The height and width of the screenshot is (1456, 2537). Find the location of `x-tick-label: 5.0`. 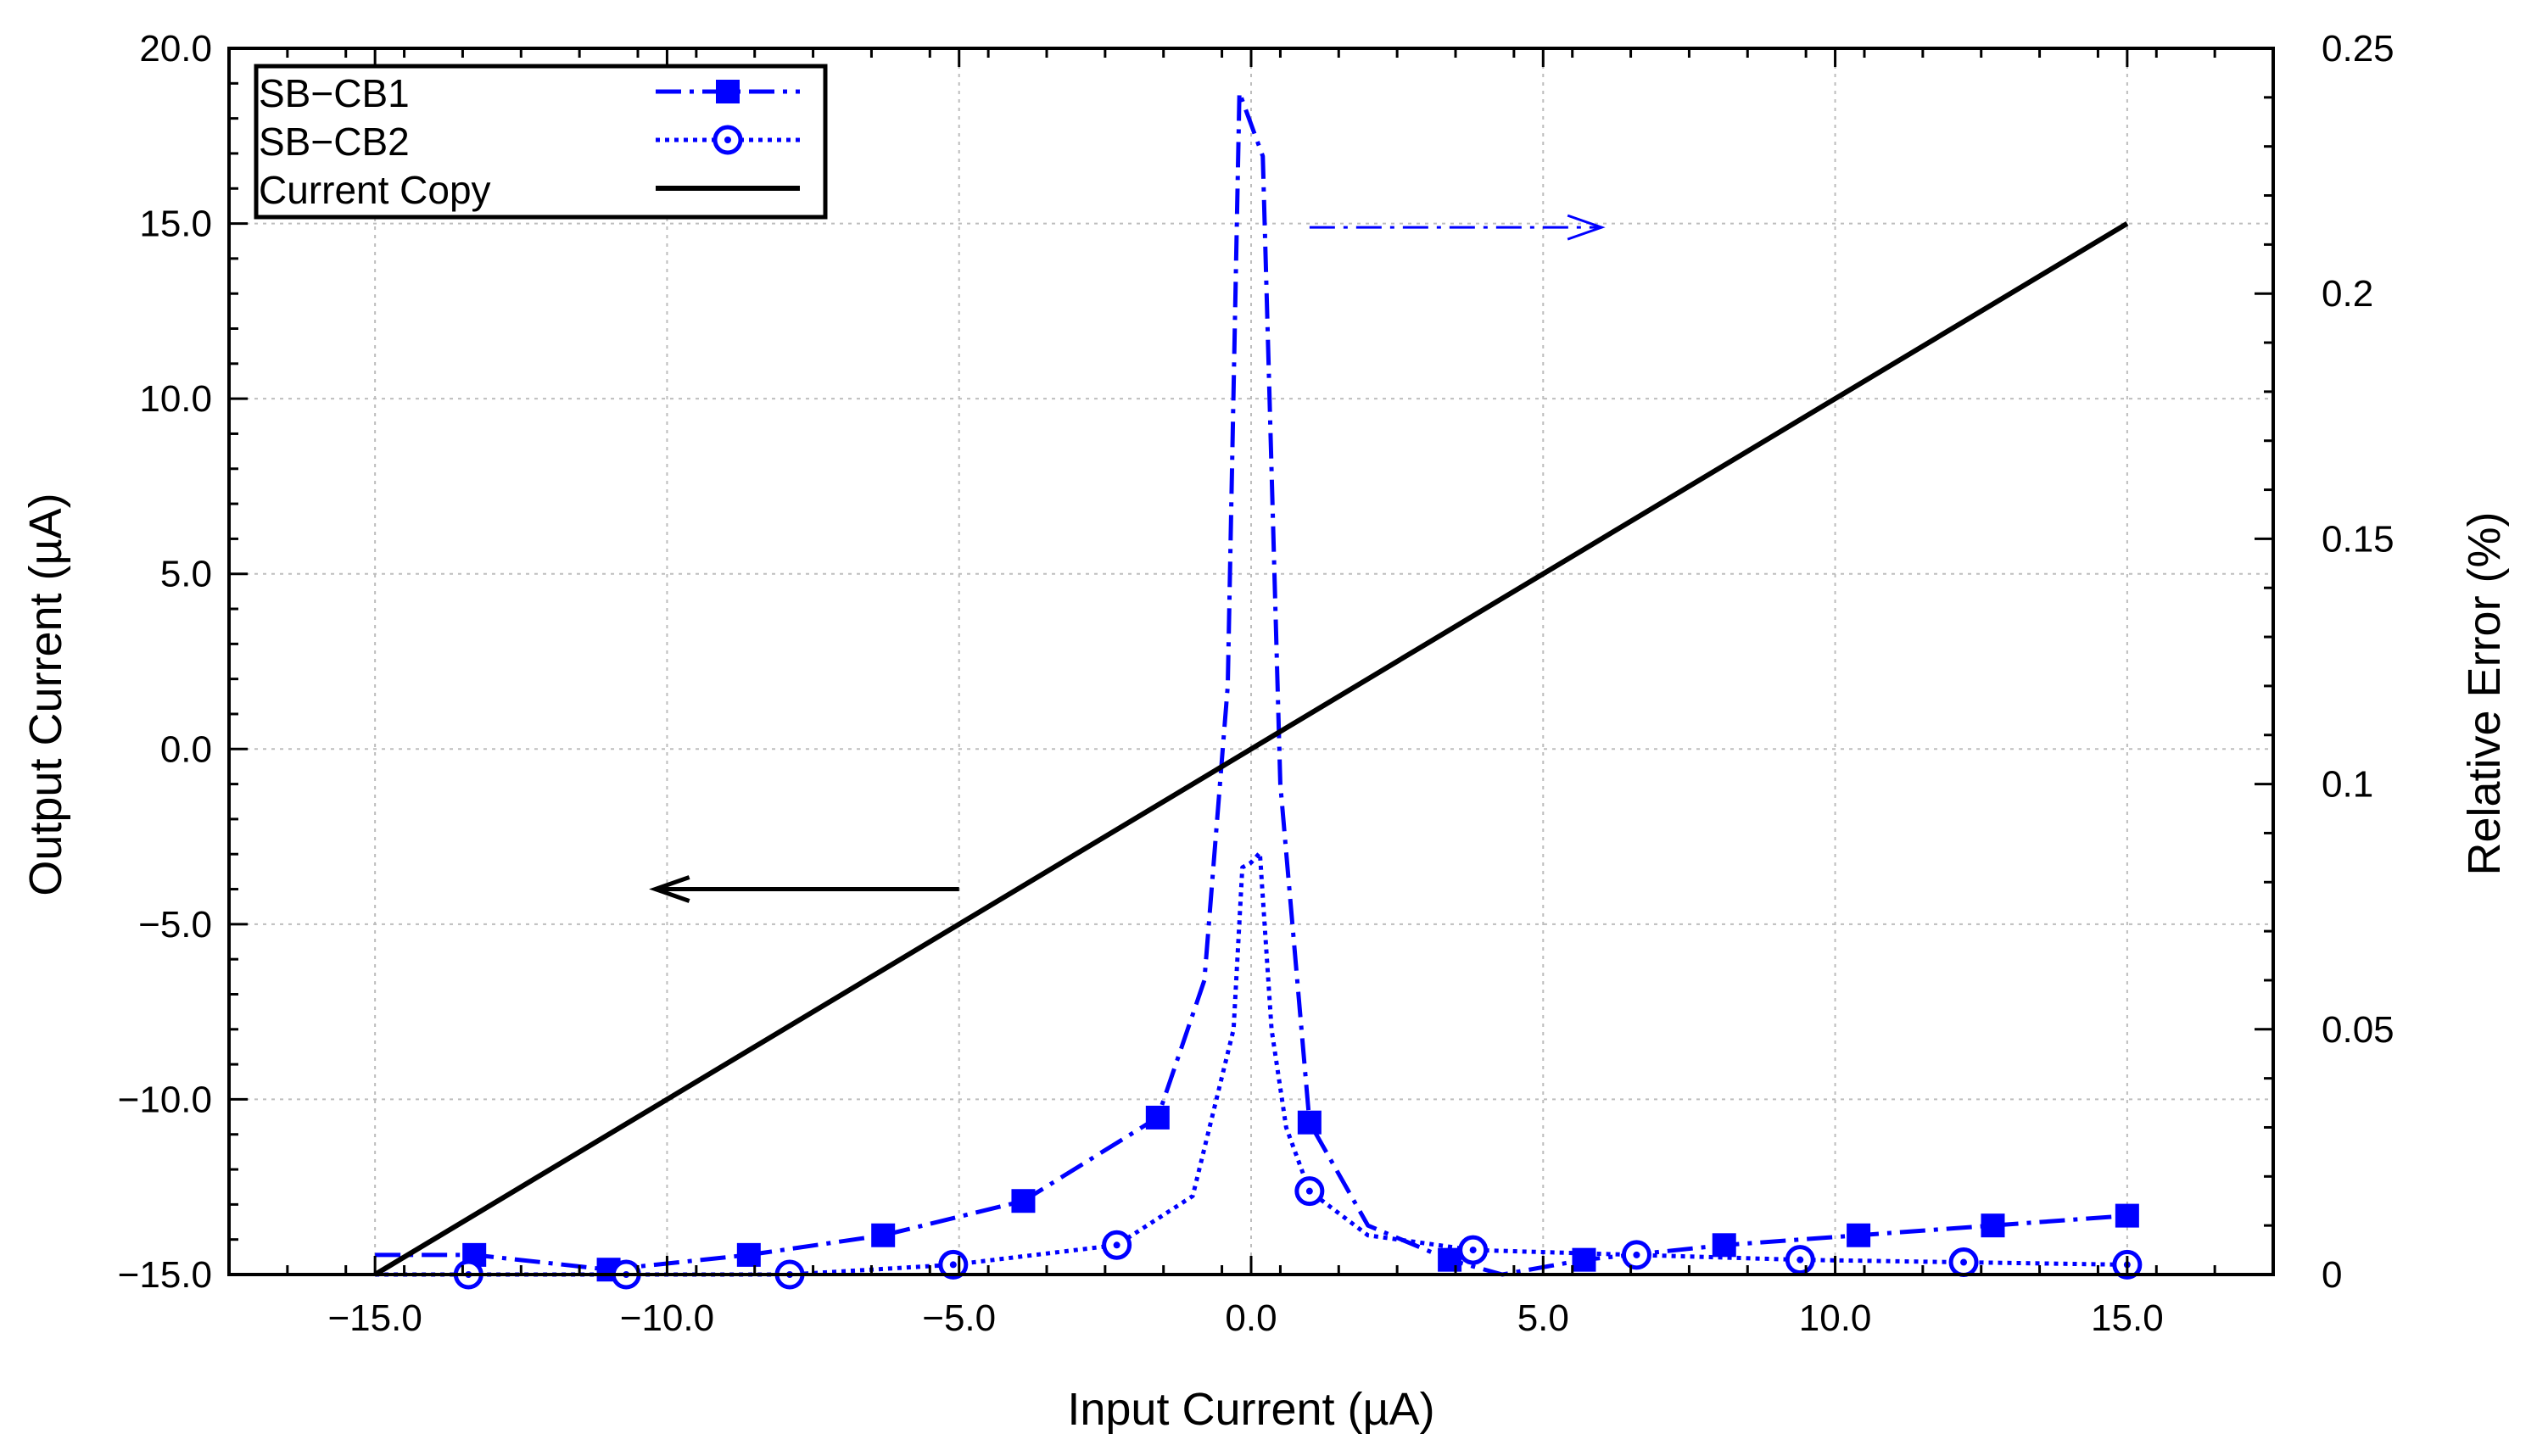

x-tick-label: 5.0 is located at coordinates (1543, 1318).